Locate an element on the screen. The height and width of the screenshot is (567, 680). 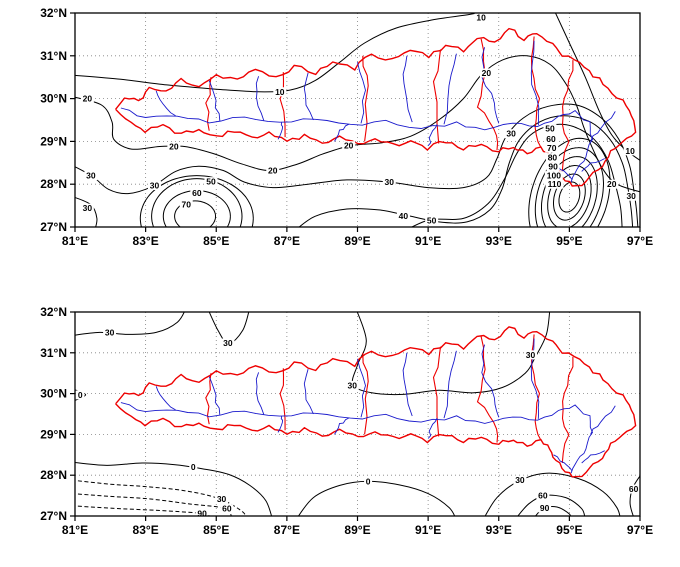
x-tick-label: 91°E is located at coordinates (428, 241).